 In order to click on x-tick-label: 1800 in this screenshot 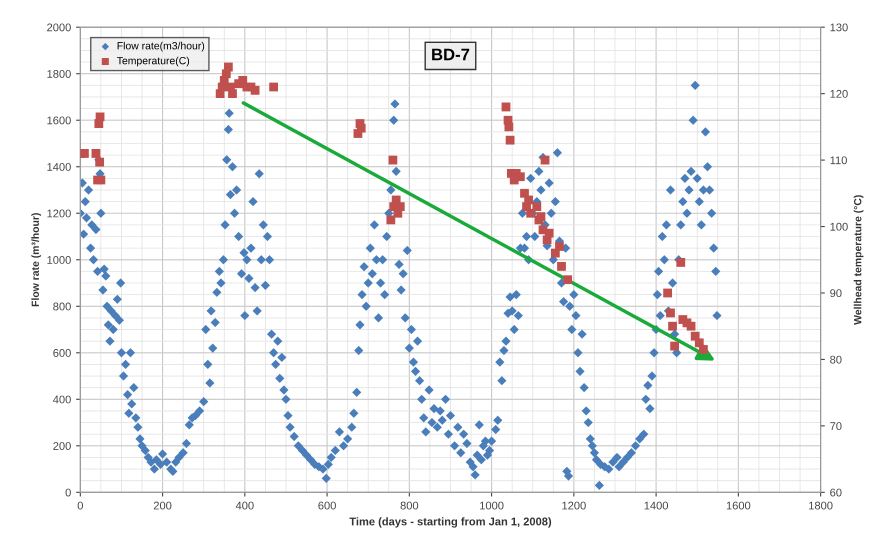, I will do `click(821, 506)`.